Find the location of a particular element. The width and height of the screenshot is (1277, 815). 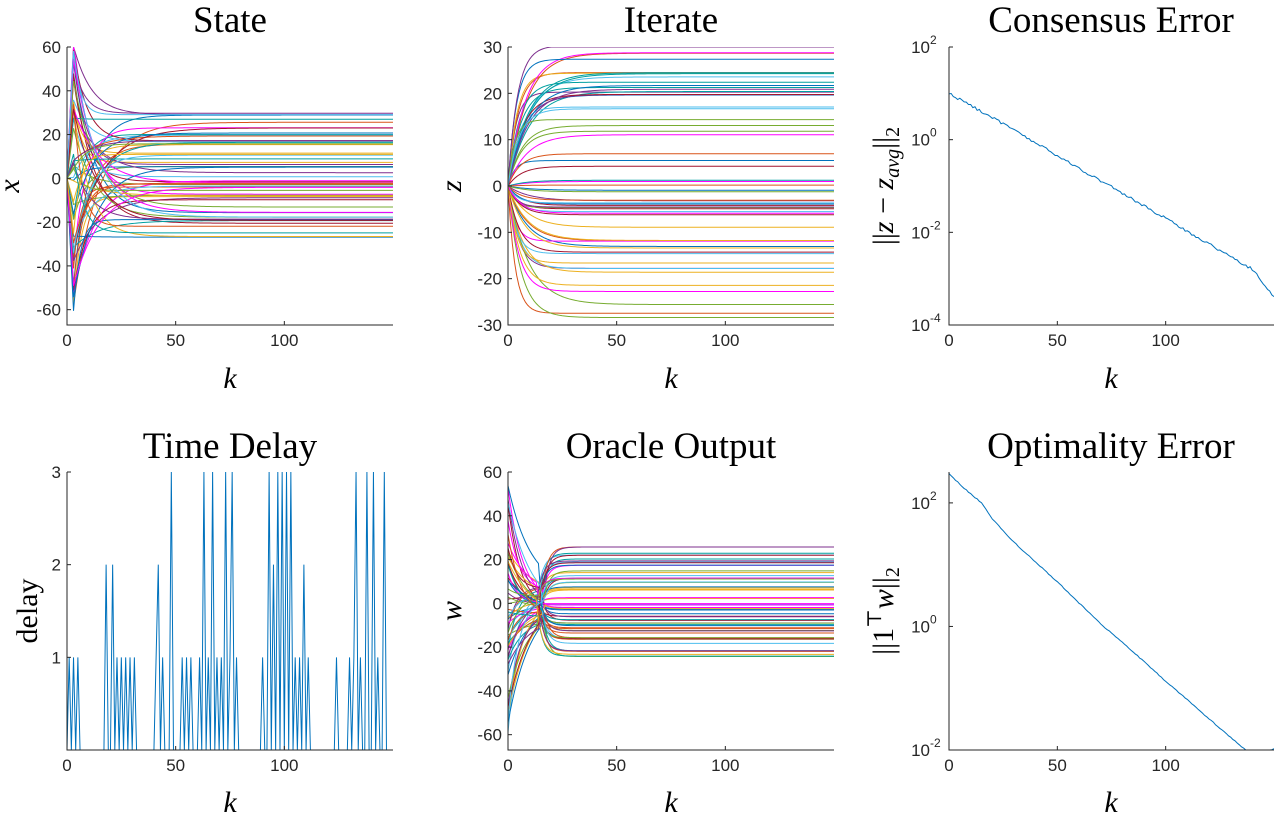

y-tick-label-state-1: -40 is located at coordinates (48, 266).